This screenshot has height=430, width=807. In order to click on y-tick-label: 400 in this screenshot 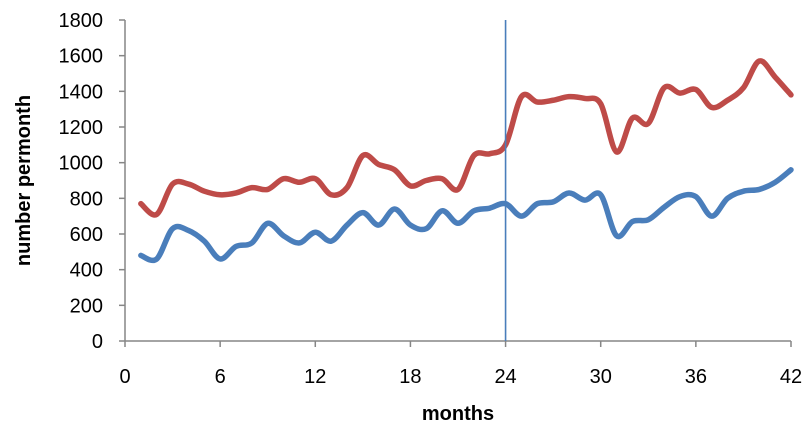, I will do `click(86, 271)`.